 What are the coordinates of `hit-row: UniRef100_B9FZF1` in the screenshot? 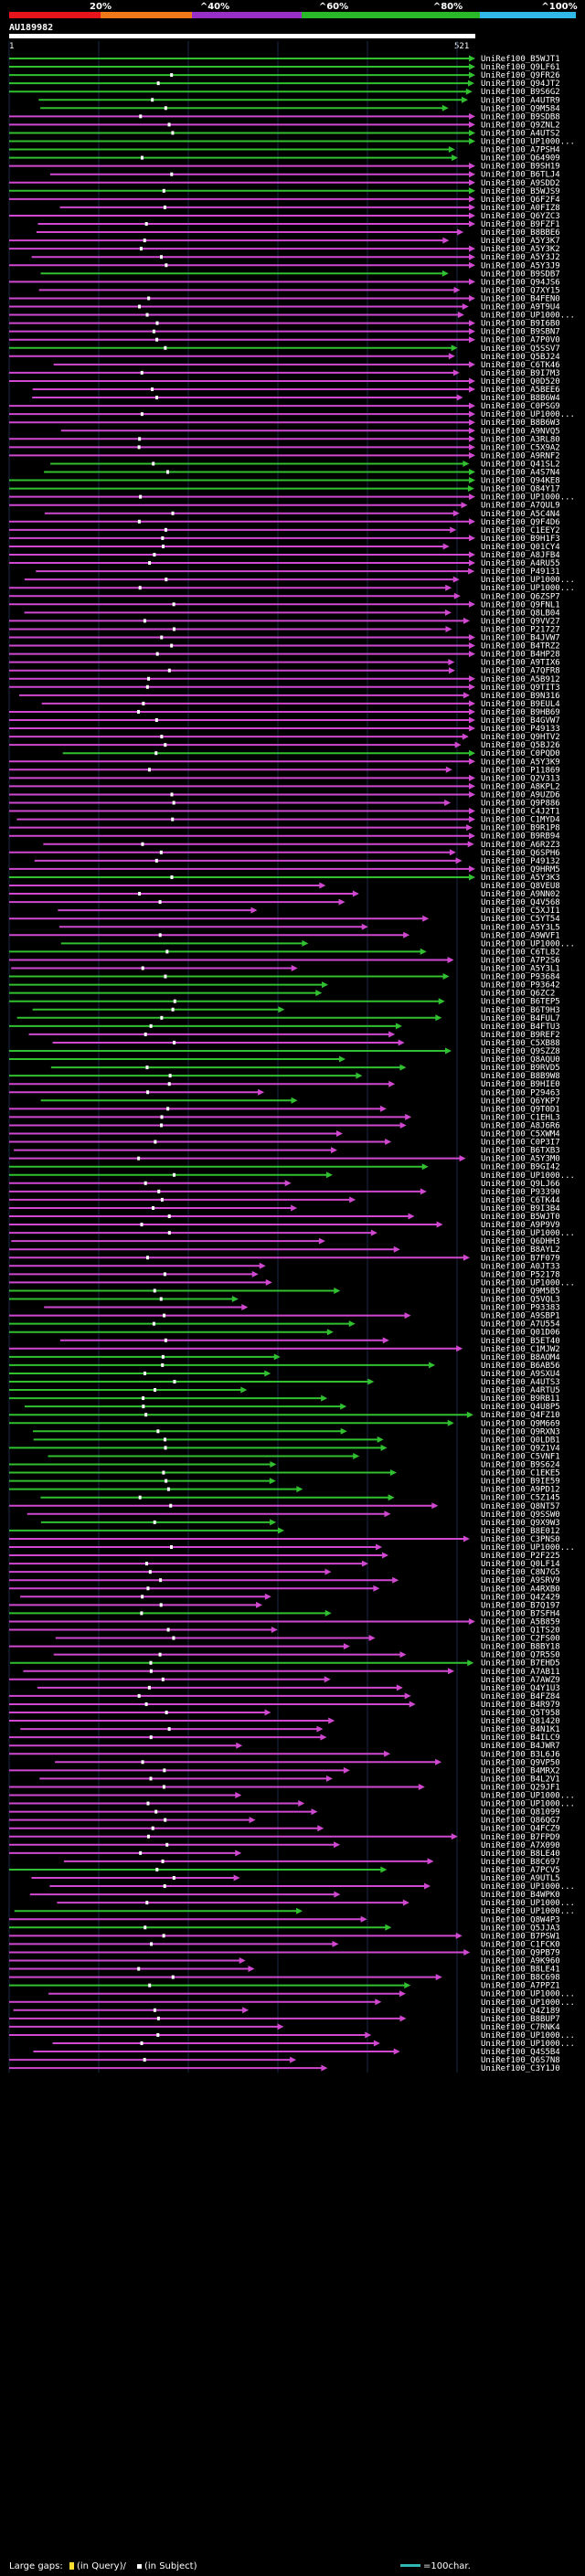 It's located at (299, 224).